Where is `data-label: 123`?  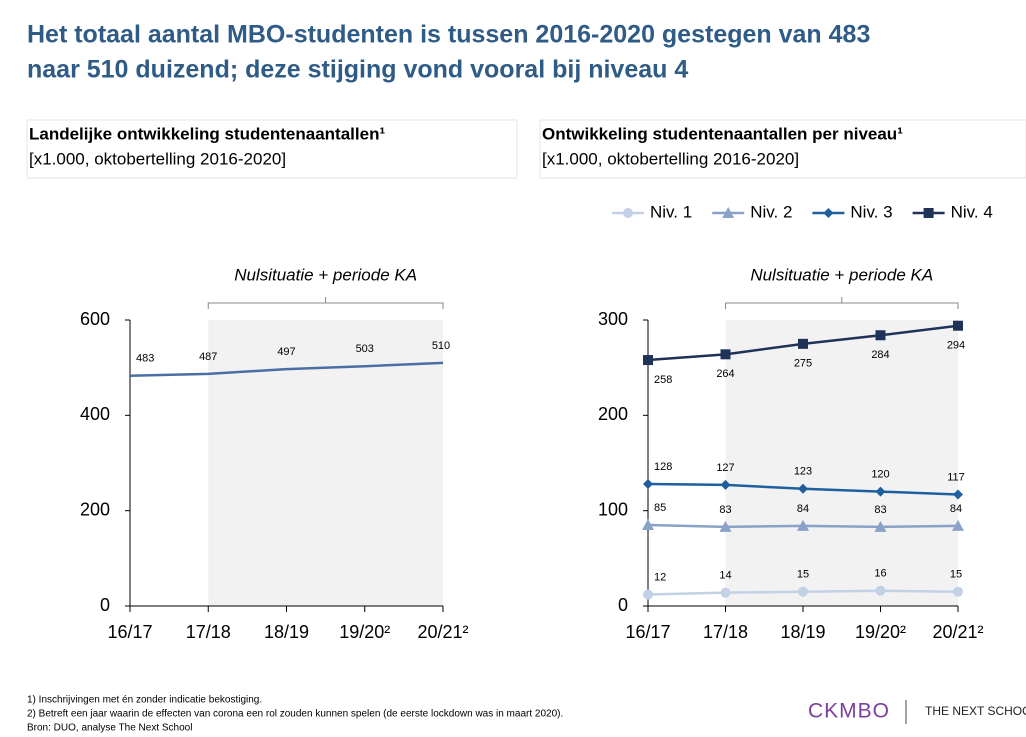 data-label: 123 is located at coordinates (803, 472).